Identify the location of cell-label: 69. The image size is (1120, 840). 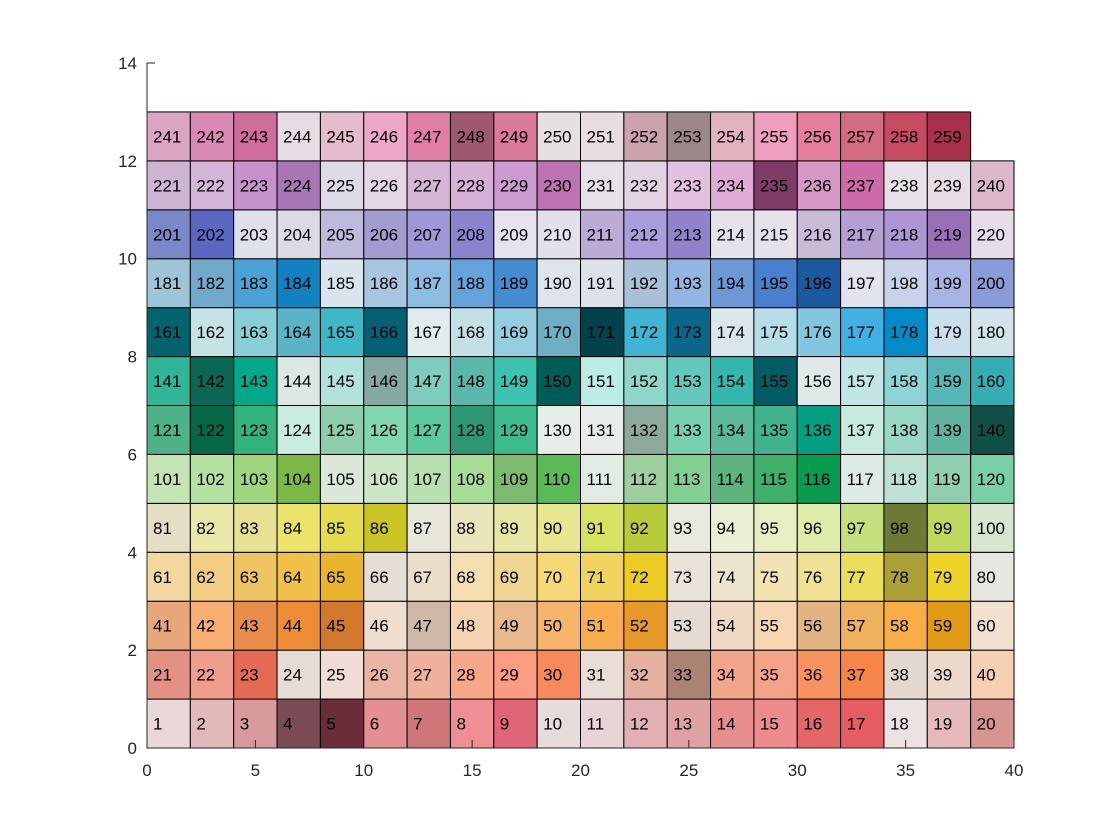
(509, 577).